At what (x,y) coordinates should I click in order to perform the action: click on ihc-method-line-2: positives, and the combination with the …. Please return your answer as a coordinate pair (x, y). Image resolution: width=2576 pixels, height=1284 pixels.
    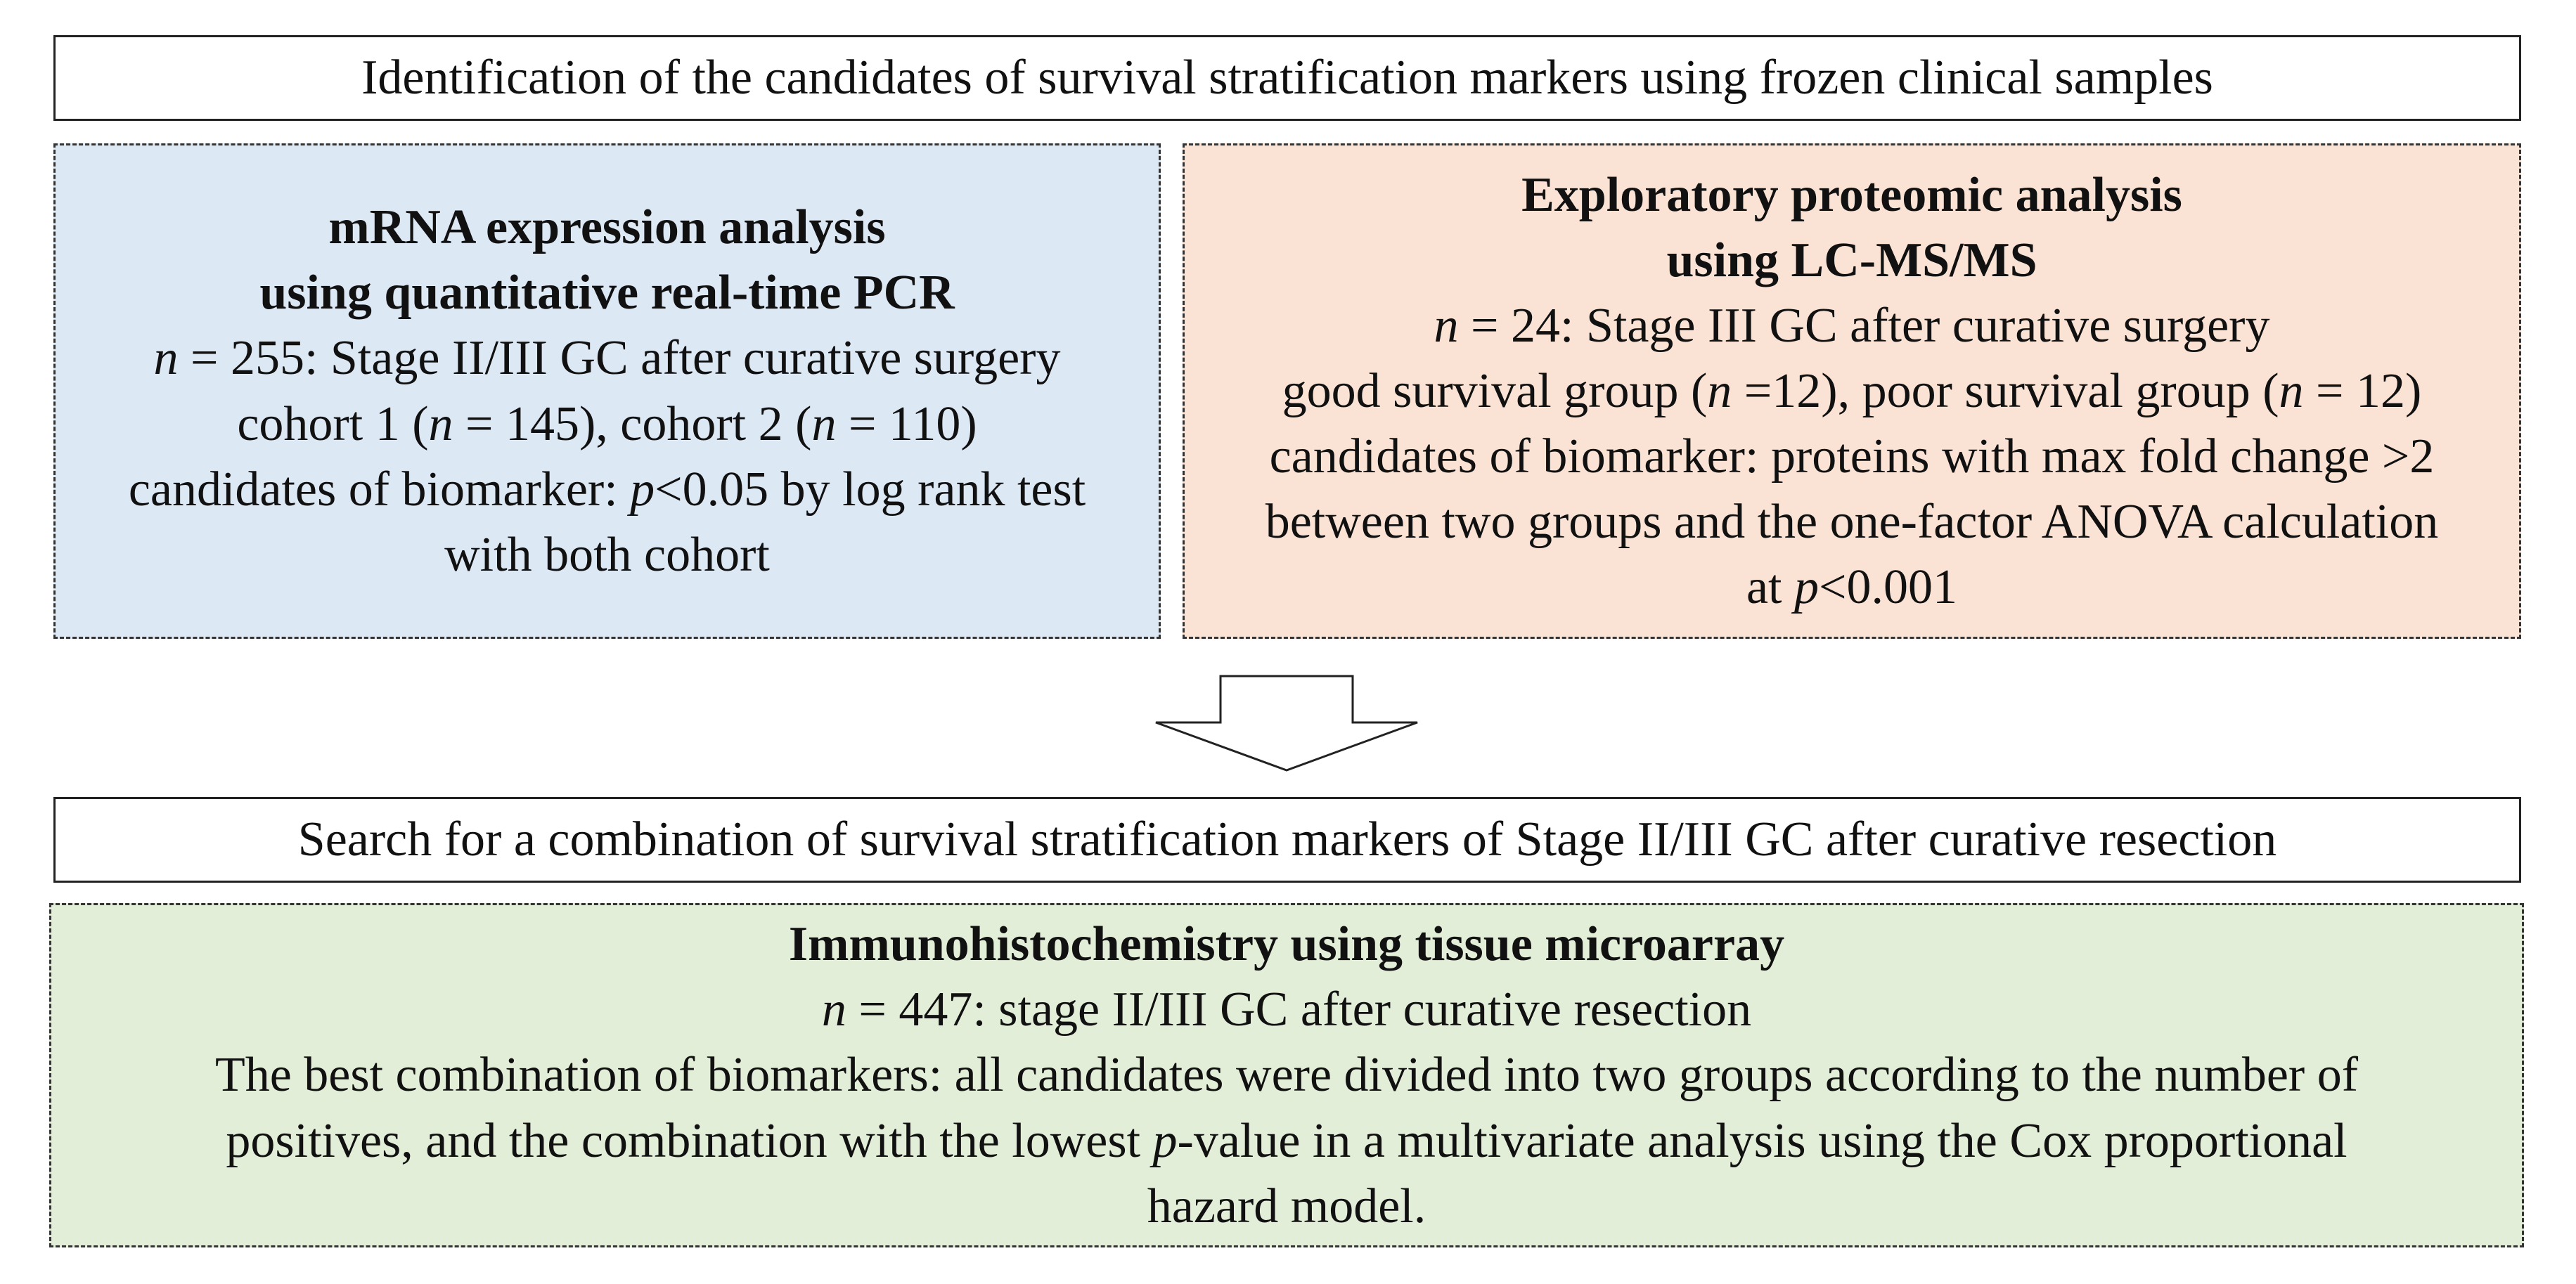
    Looking at the image, I should click on (1287, 1140).